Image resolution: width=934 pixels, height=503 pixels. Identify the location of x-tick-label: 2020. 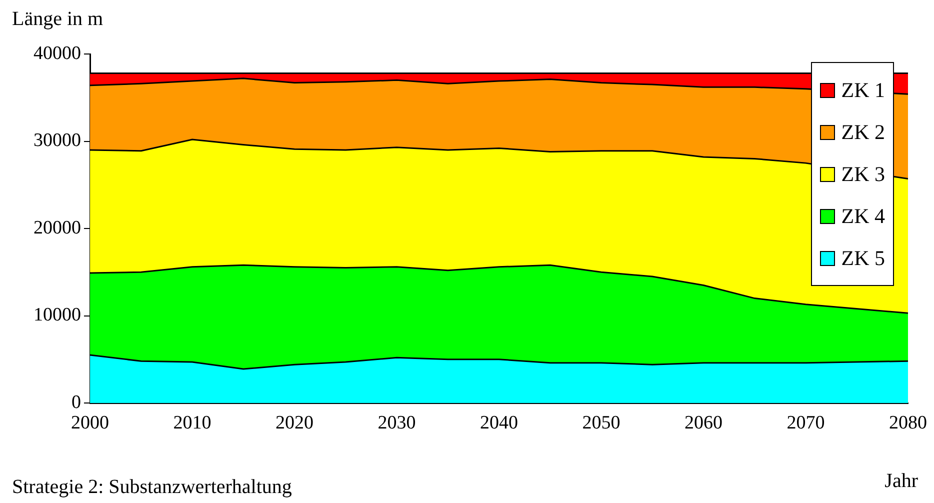
(295, 423).